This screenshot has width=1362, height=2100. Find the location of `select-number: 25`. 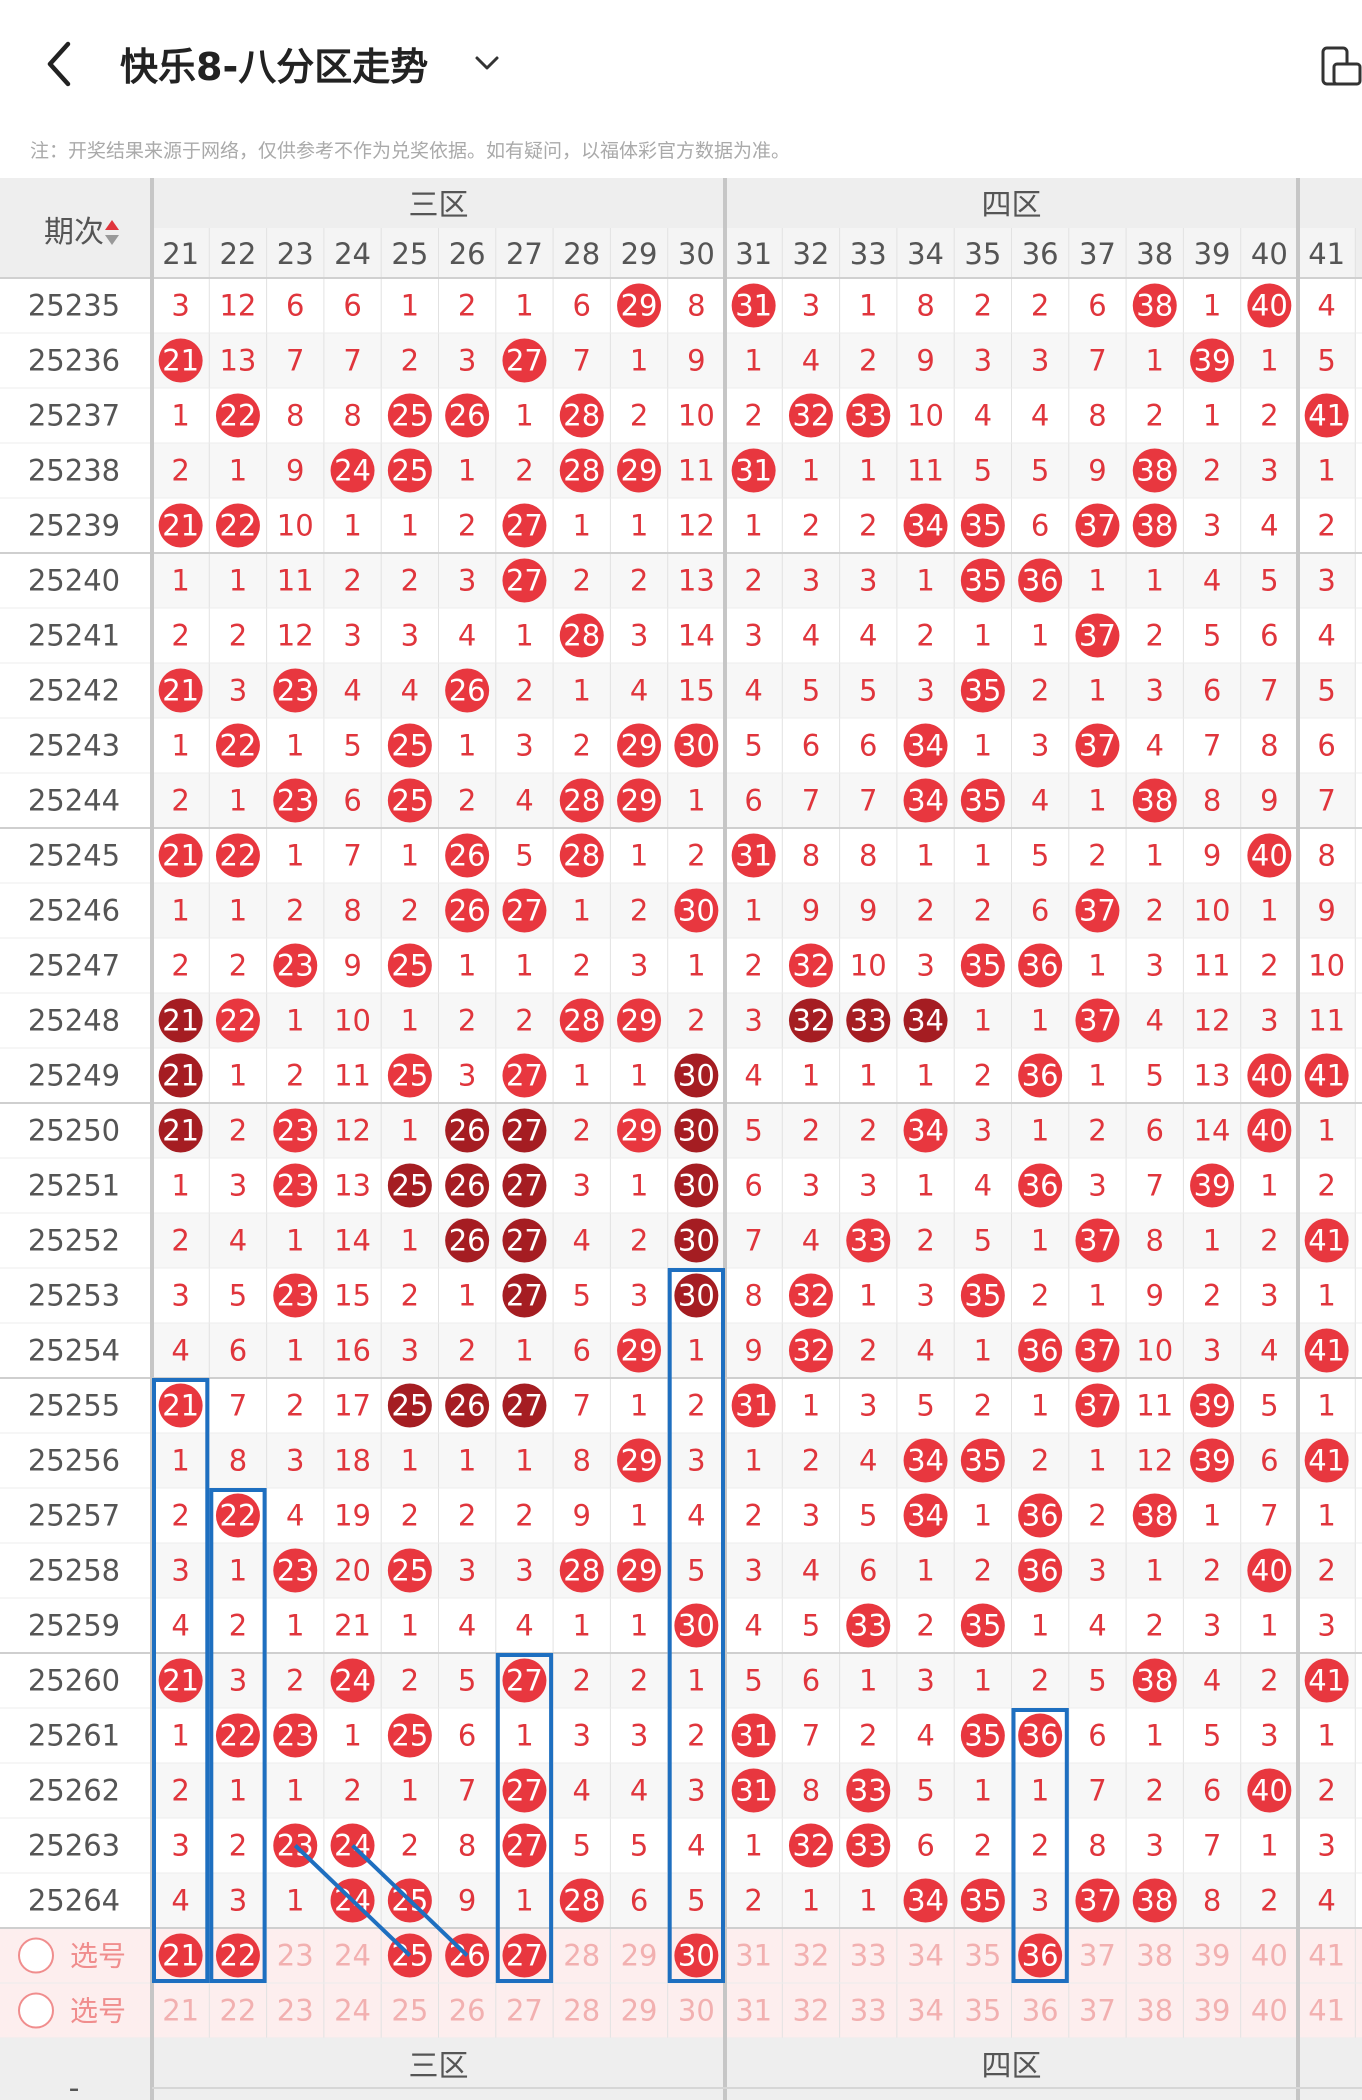

select-number: 25 is located at coordinates (409, 2011).